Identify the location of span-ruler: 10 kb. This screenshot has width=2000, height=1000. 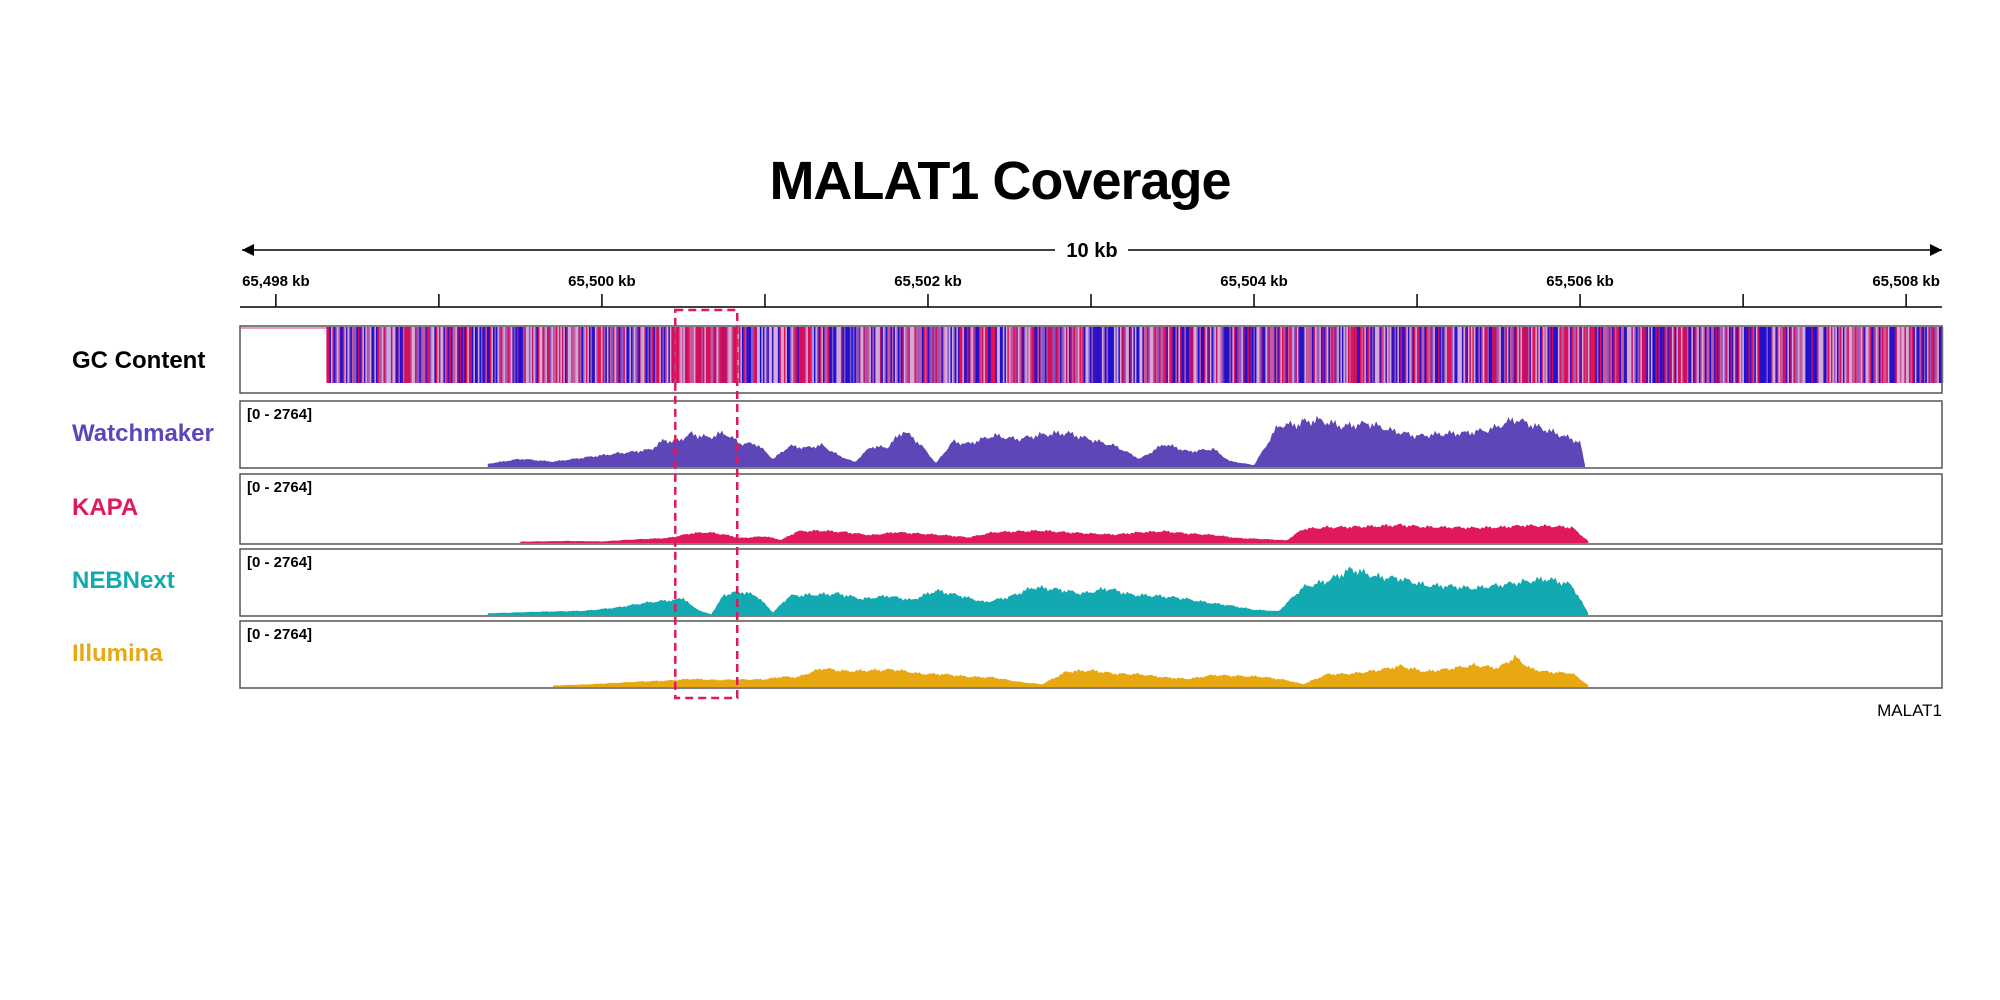
(1092, 251).